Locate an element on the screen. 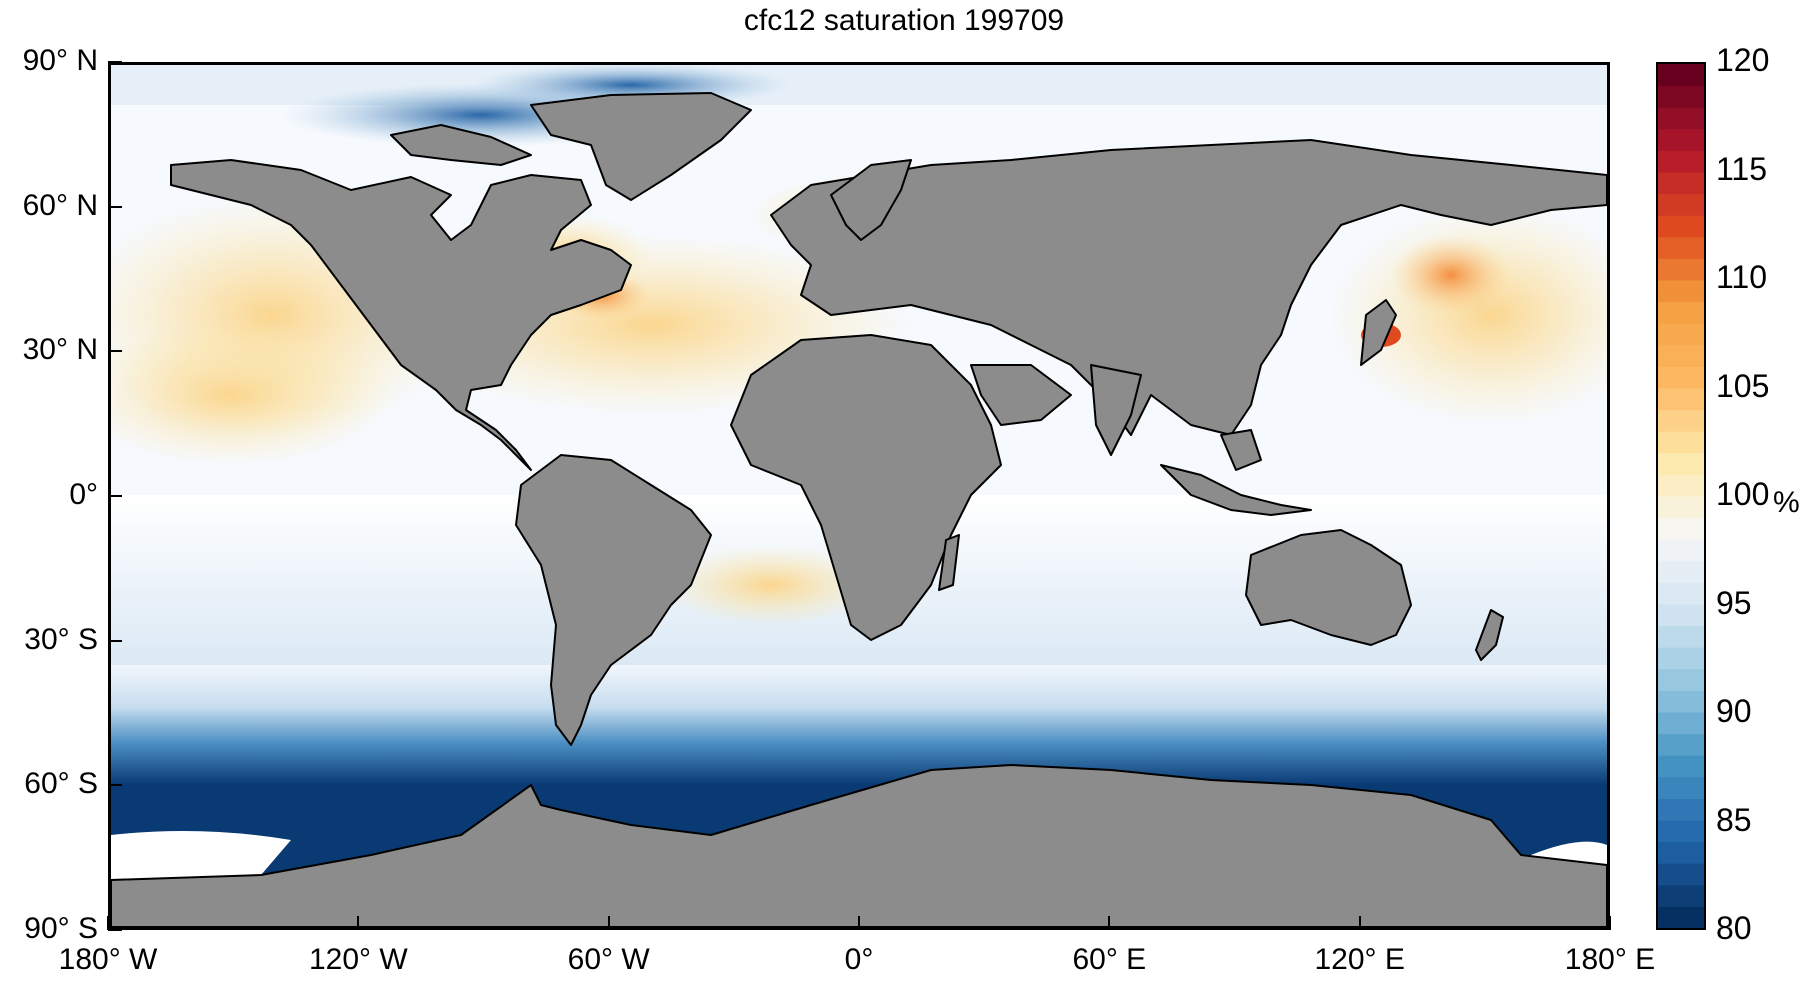 The image size is (1808, 984). land-india is located at coordinates (1116, 410).